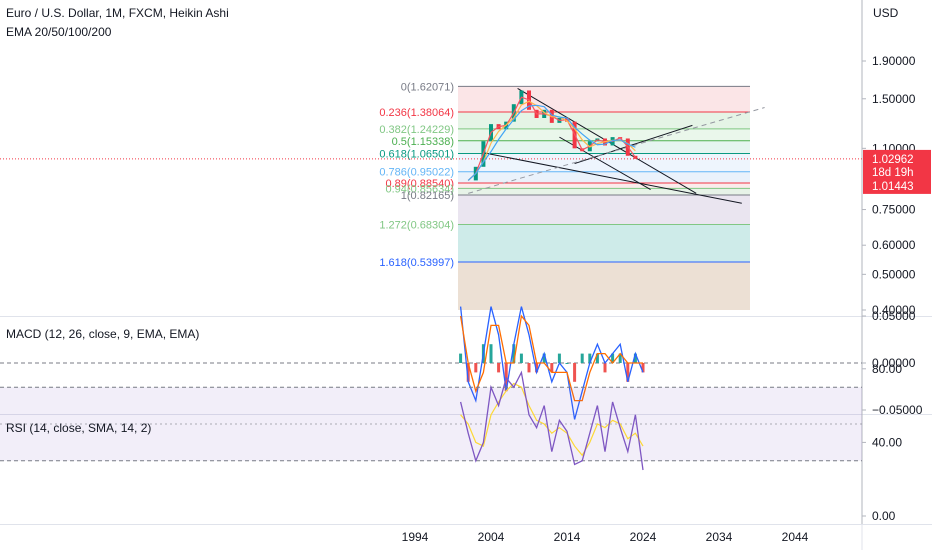  Describe the element at coordinates (635, 157) in the screenshot. I see `price-candle` at that location.